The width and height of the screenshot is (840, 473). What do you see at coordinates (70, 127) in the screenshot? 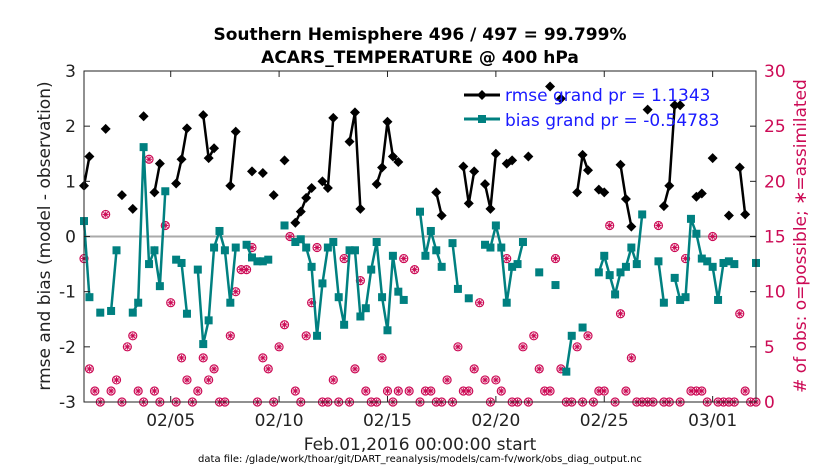
I see `y-tick-label: 2` at bounding box center [70, 127].